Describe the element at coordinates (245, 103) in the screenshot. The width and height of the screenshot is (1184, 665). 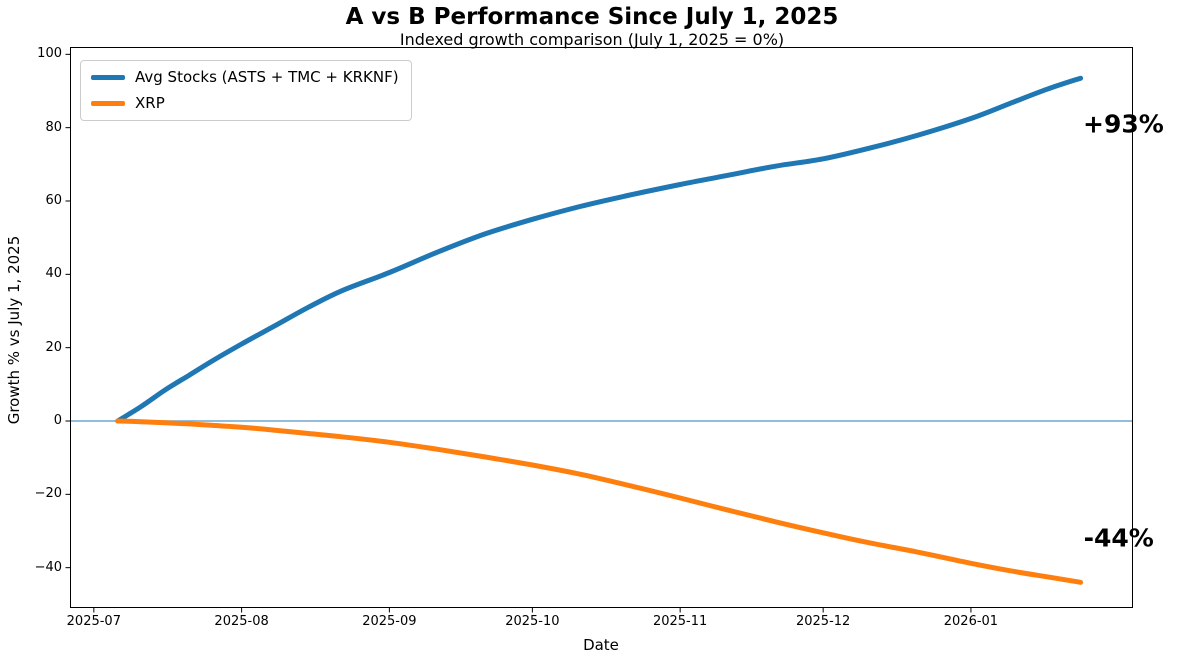
I see `legend-entry: XRP` at that location.